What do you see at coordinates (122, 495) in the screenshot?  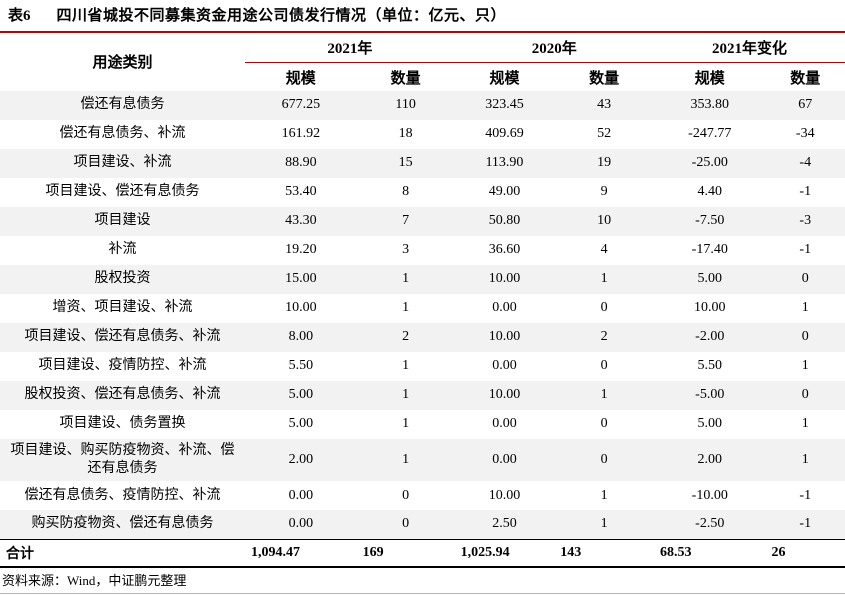 I see `category-cell: 偿还有息债务、疫情防控、补流` at bounding box center [122, 495].